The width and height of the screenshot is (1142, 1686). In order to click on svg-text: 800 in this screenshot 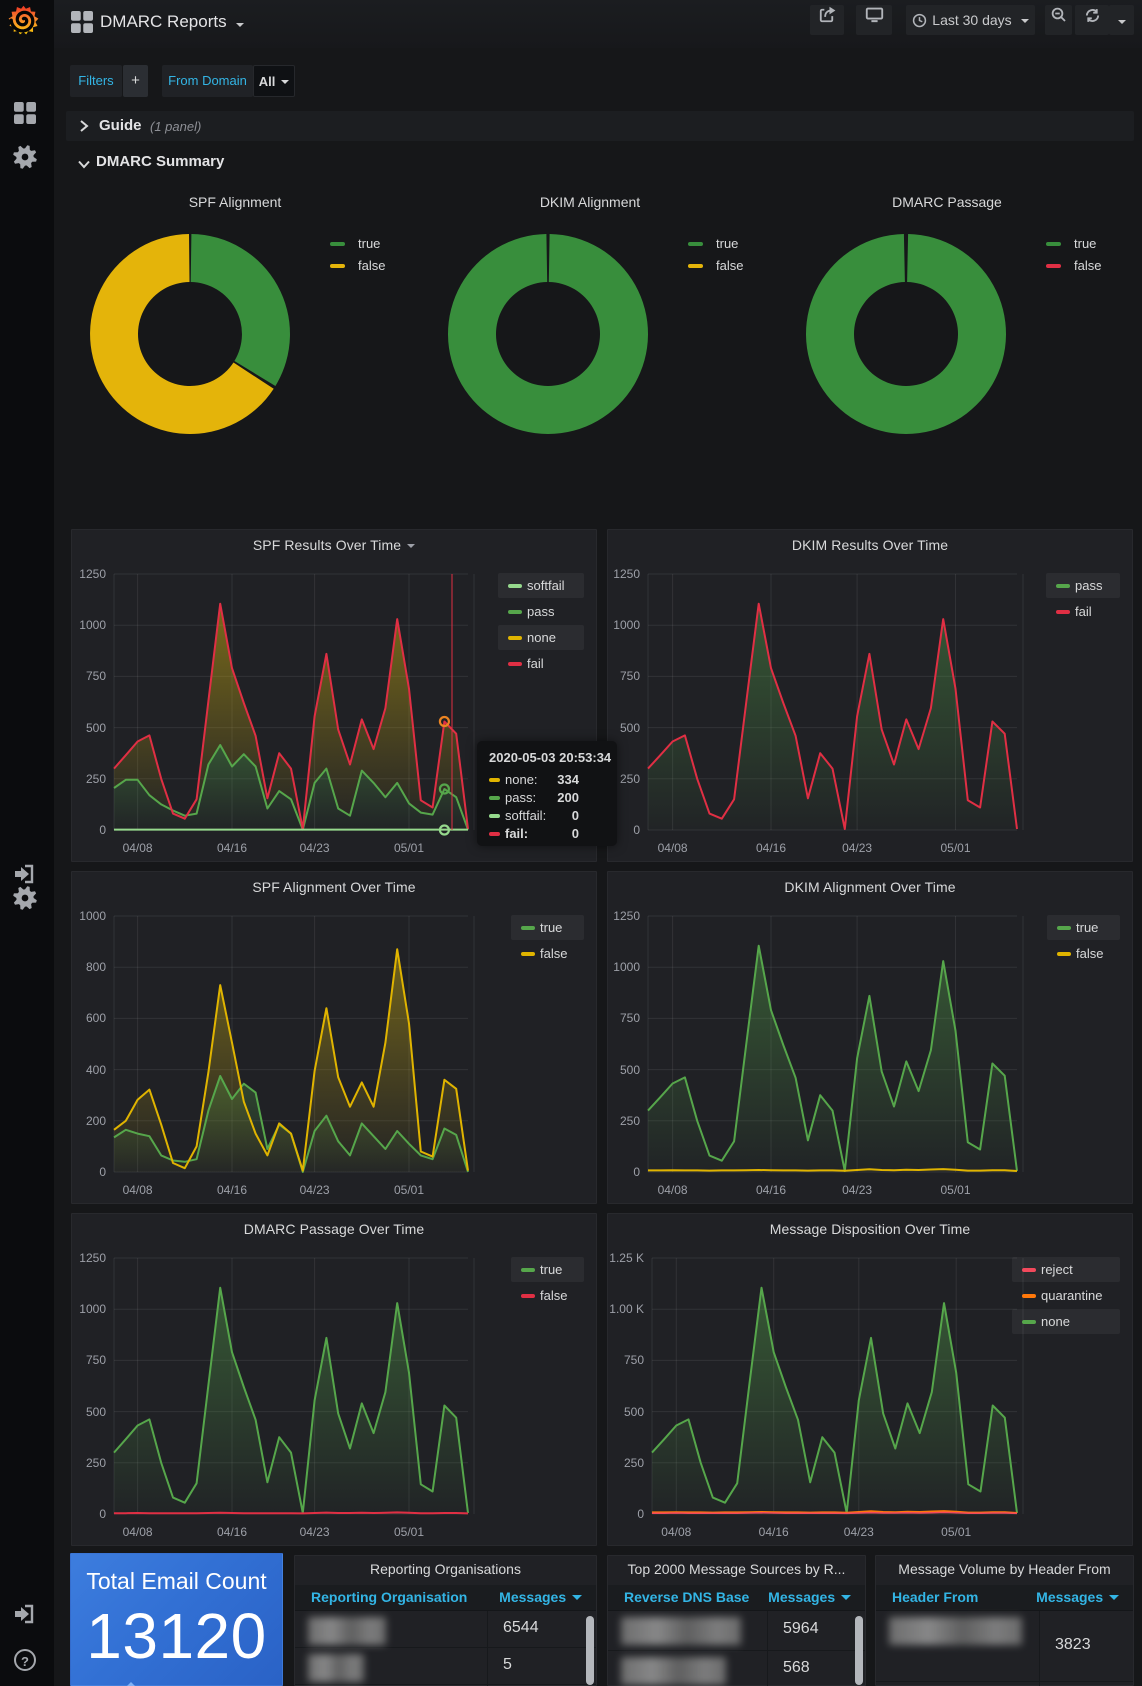, I will do `click(96, 967)`.